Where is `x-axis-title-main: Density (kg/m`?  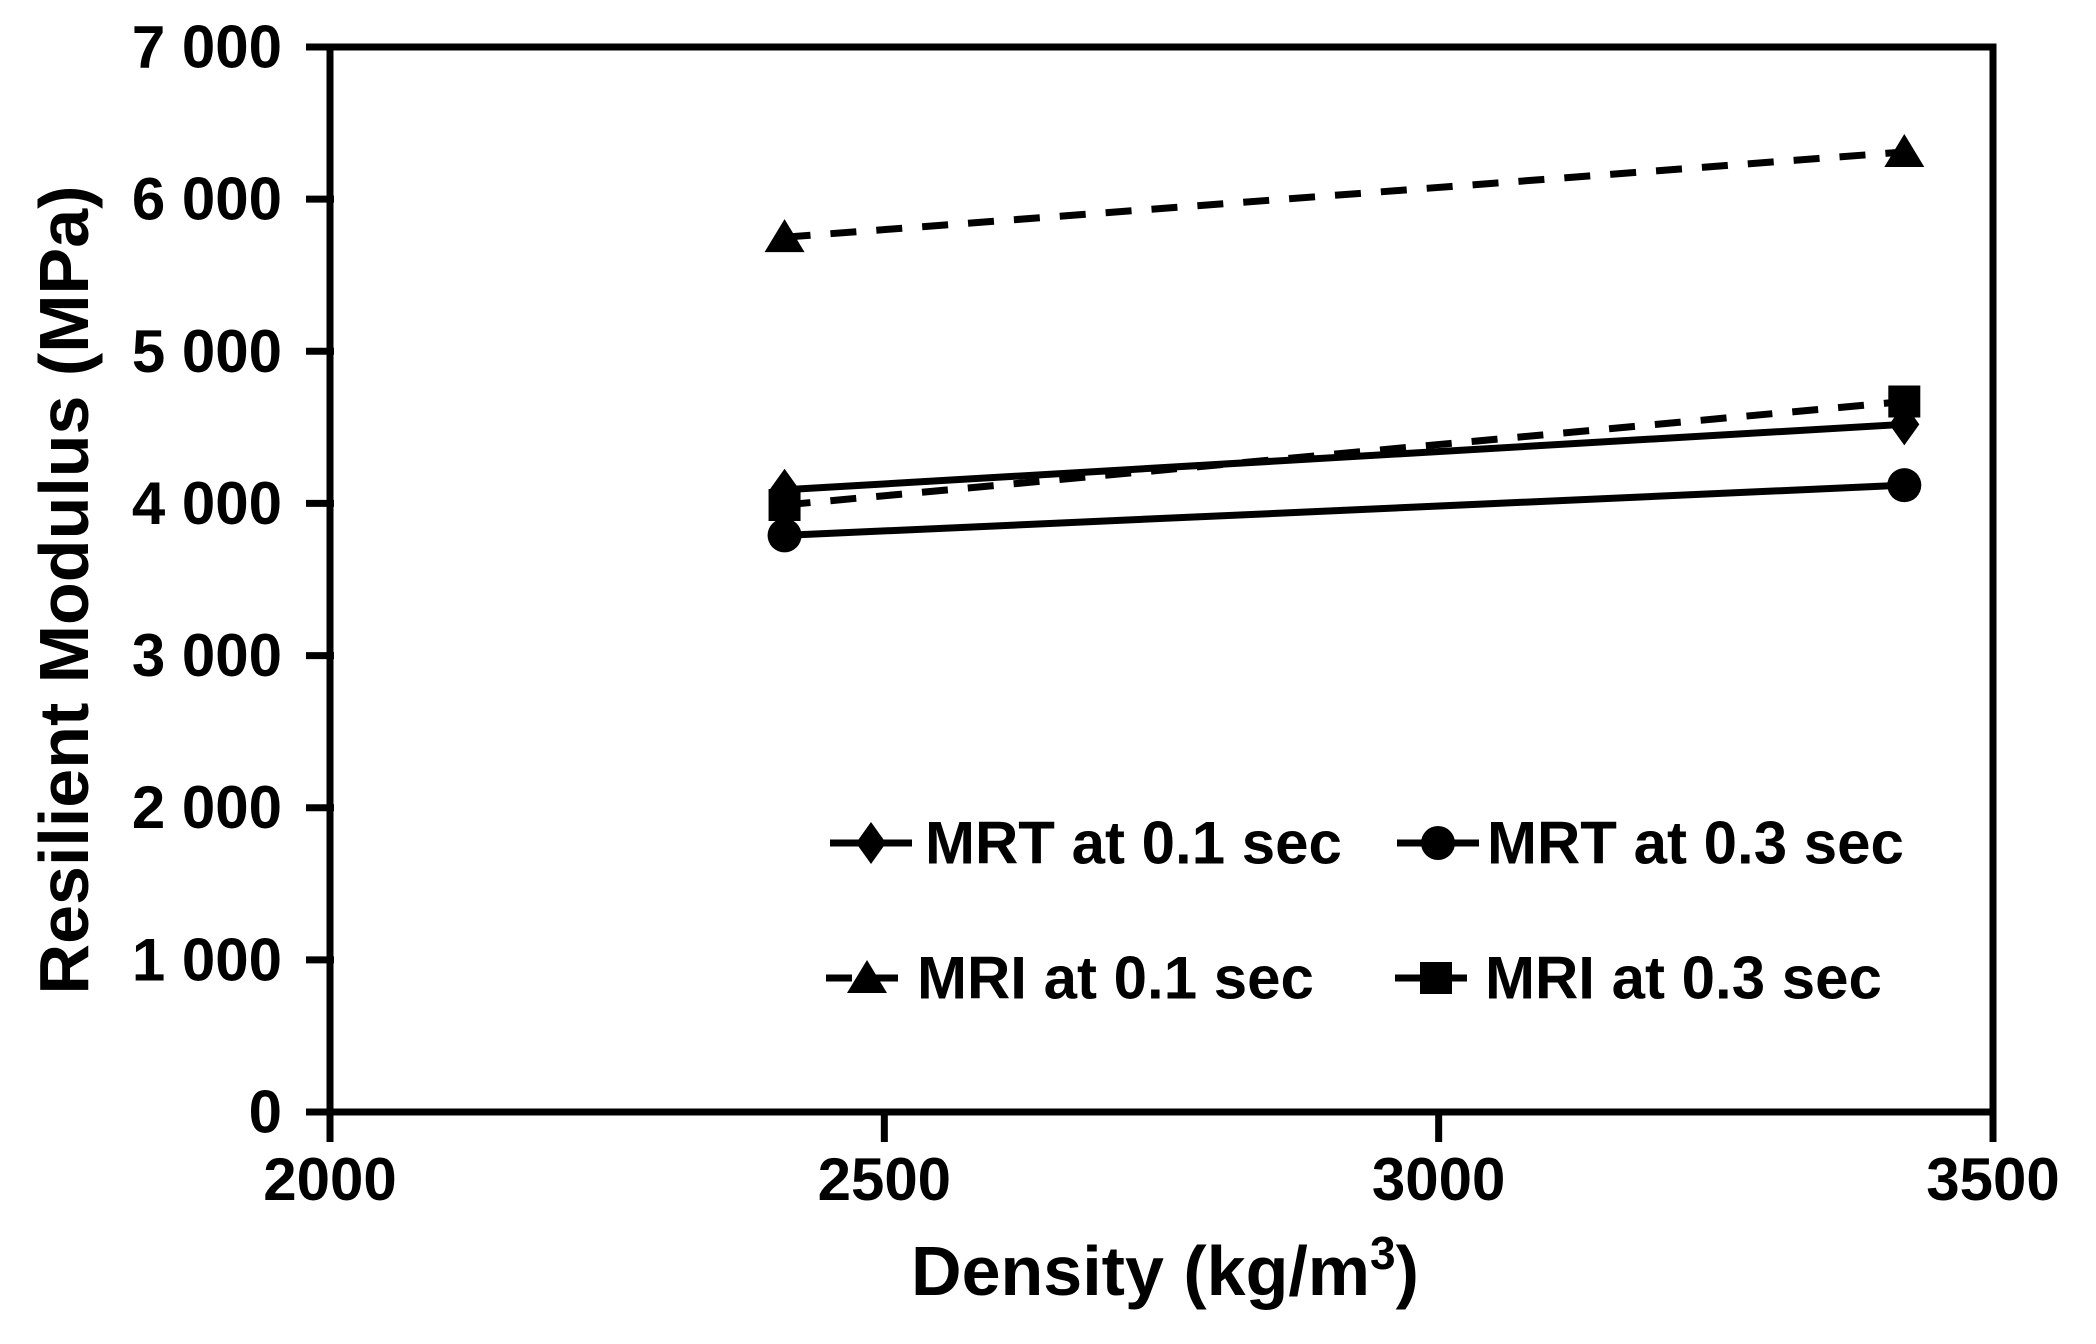
x-axis-title-main: Density (kg/m is located at coordinates (1140, 1271).